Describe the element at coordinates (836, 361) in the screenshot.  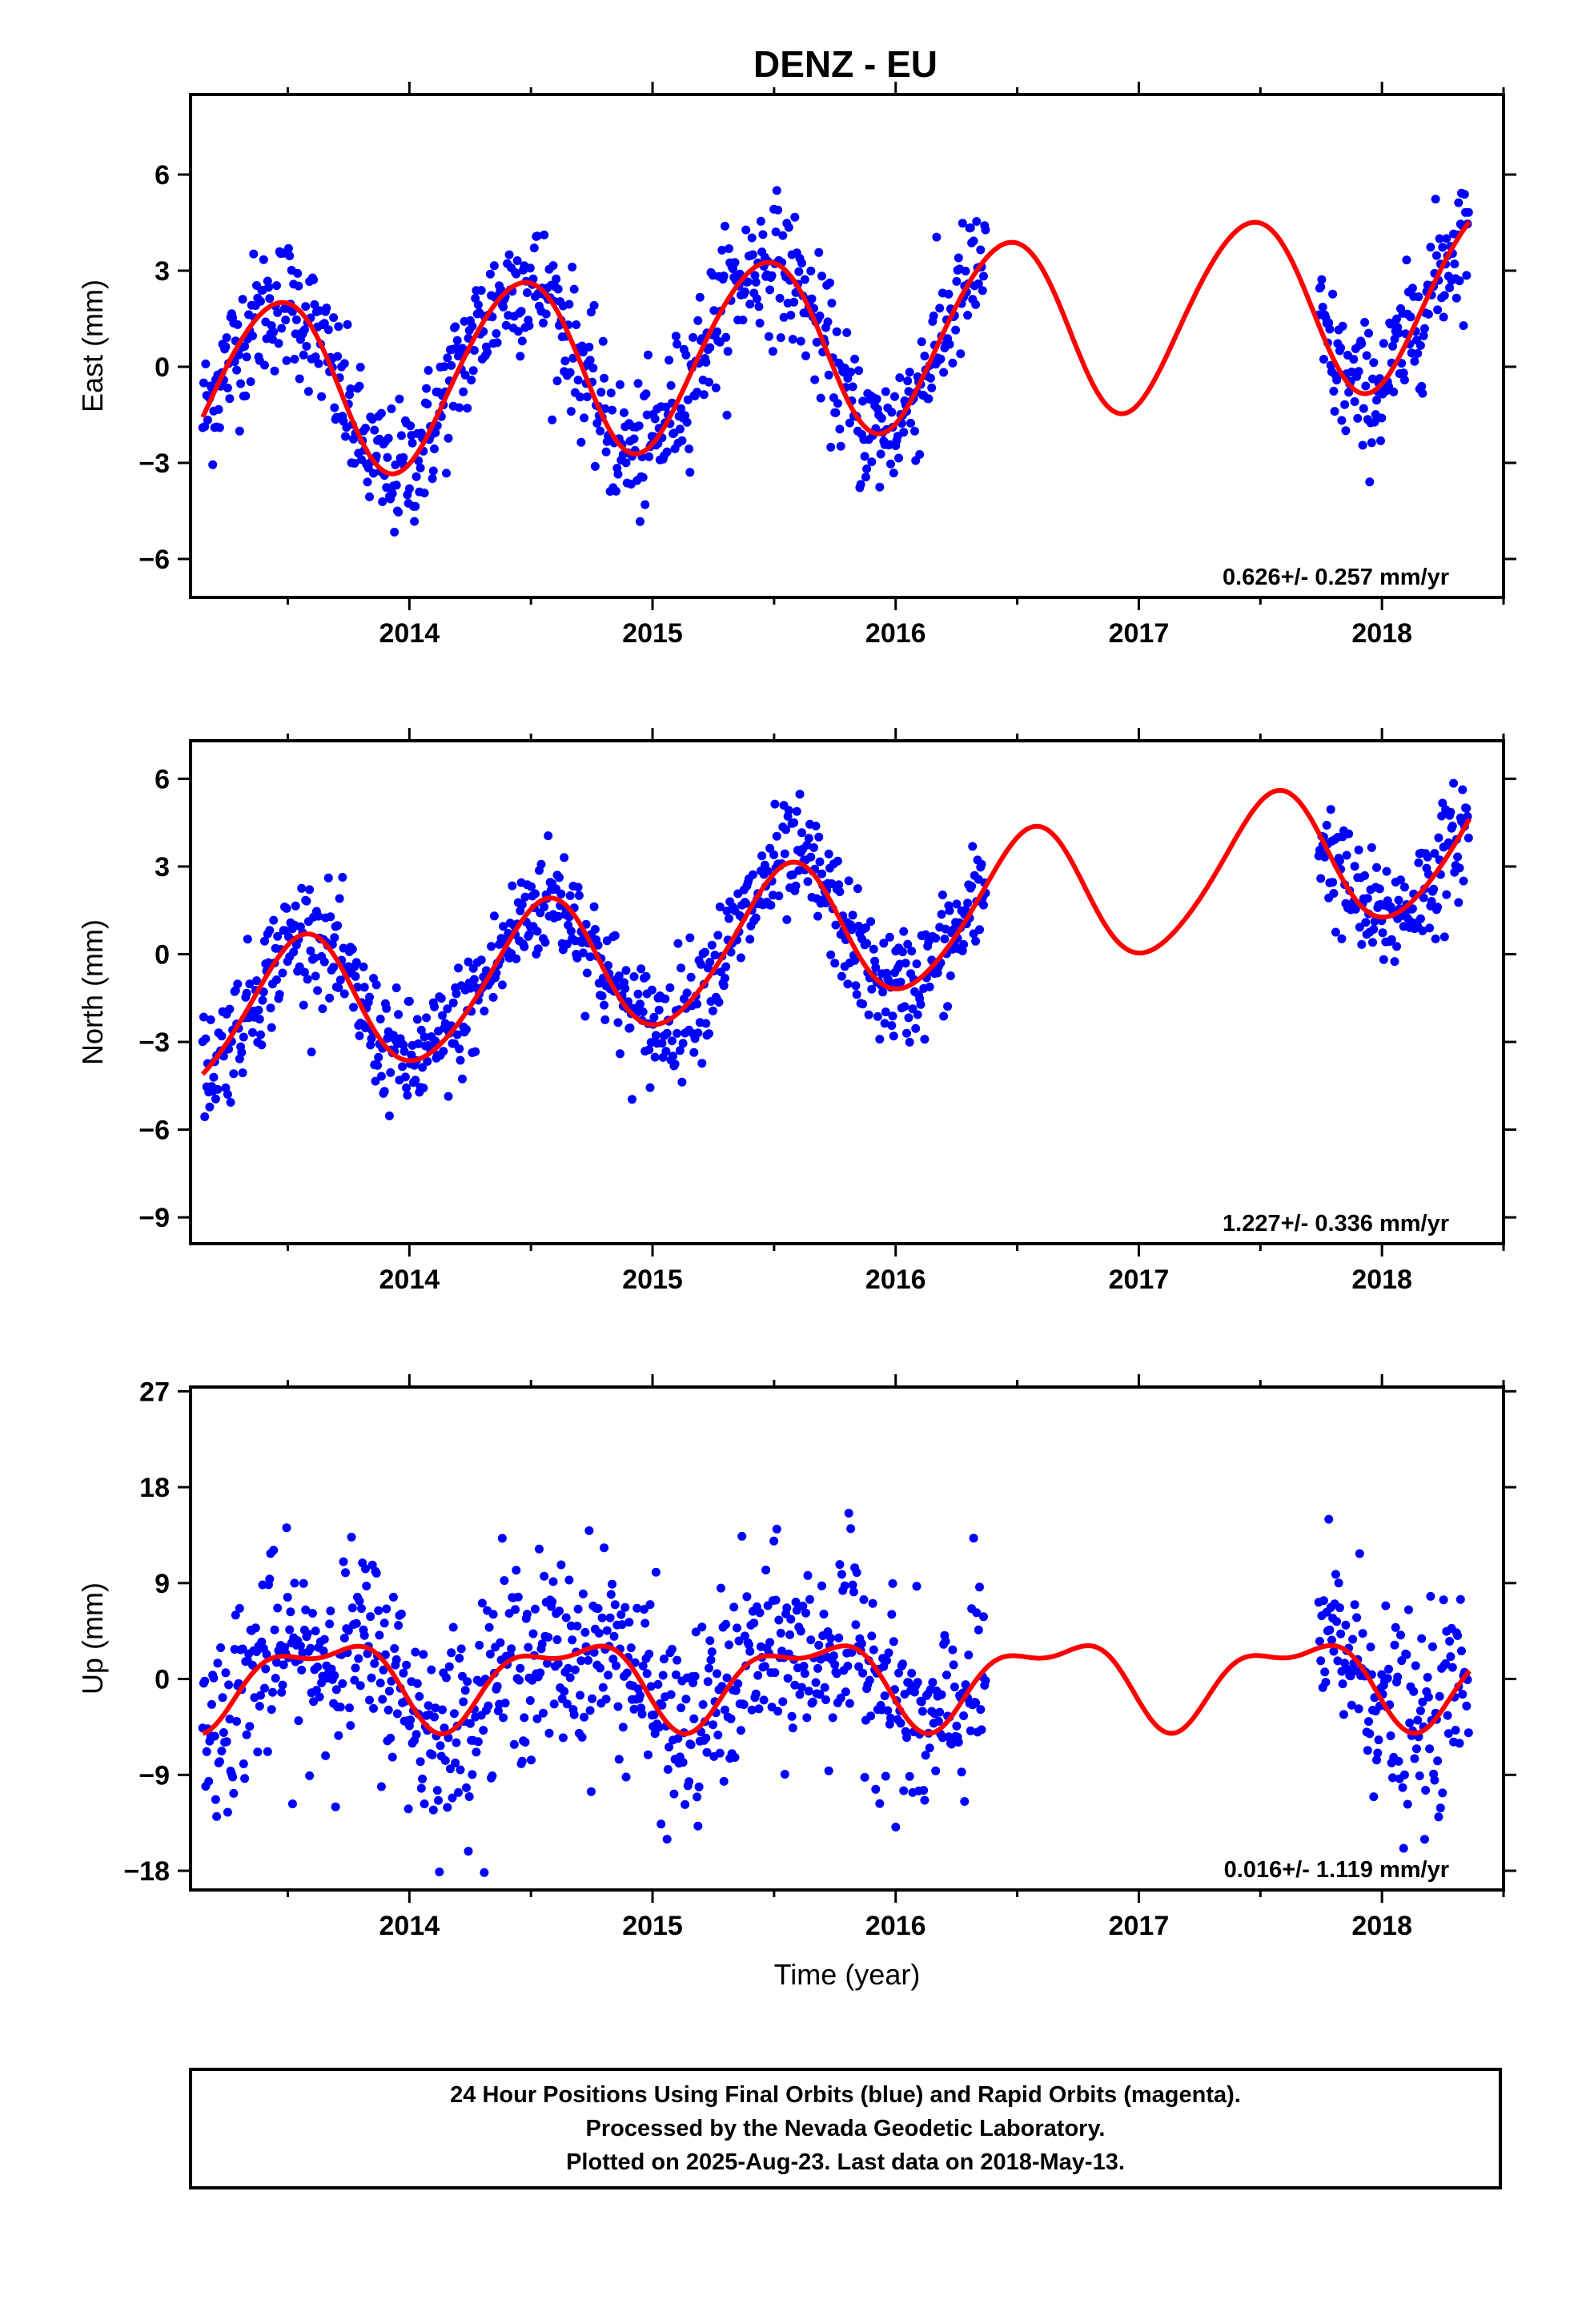
I see `east-points` at that location.